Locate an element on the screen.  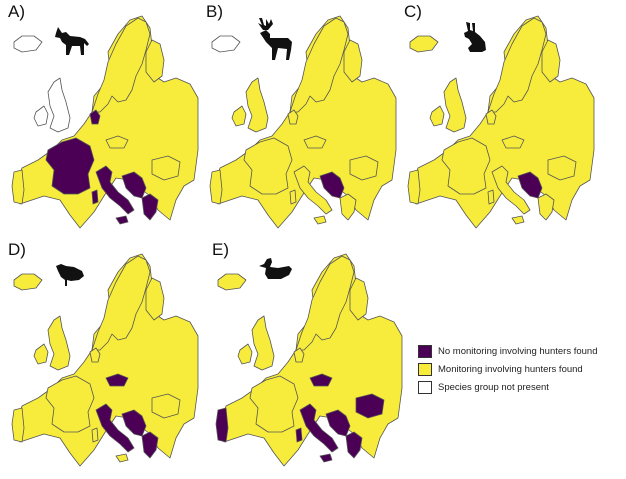
legend-item: Species group not present is located at coordinates (518, 387).